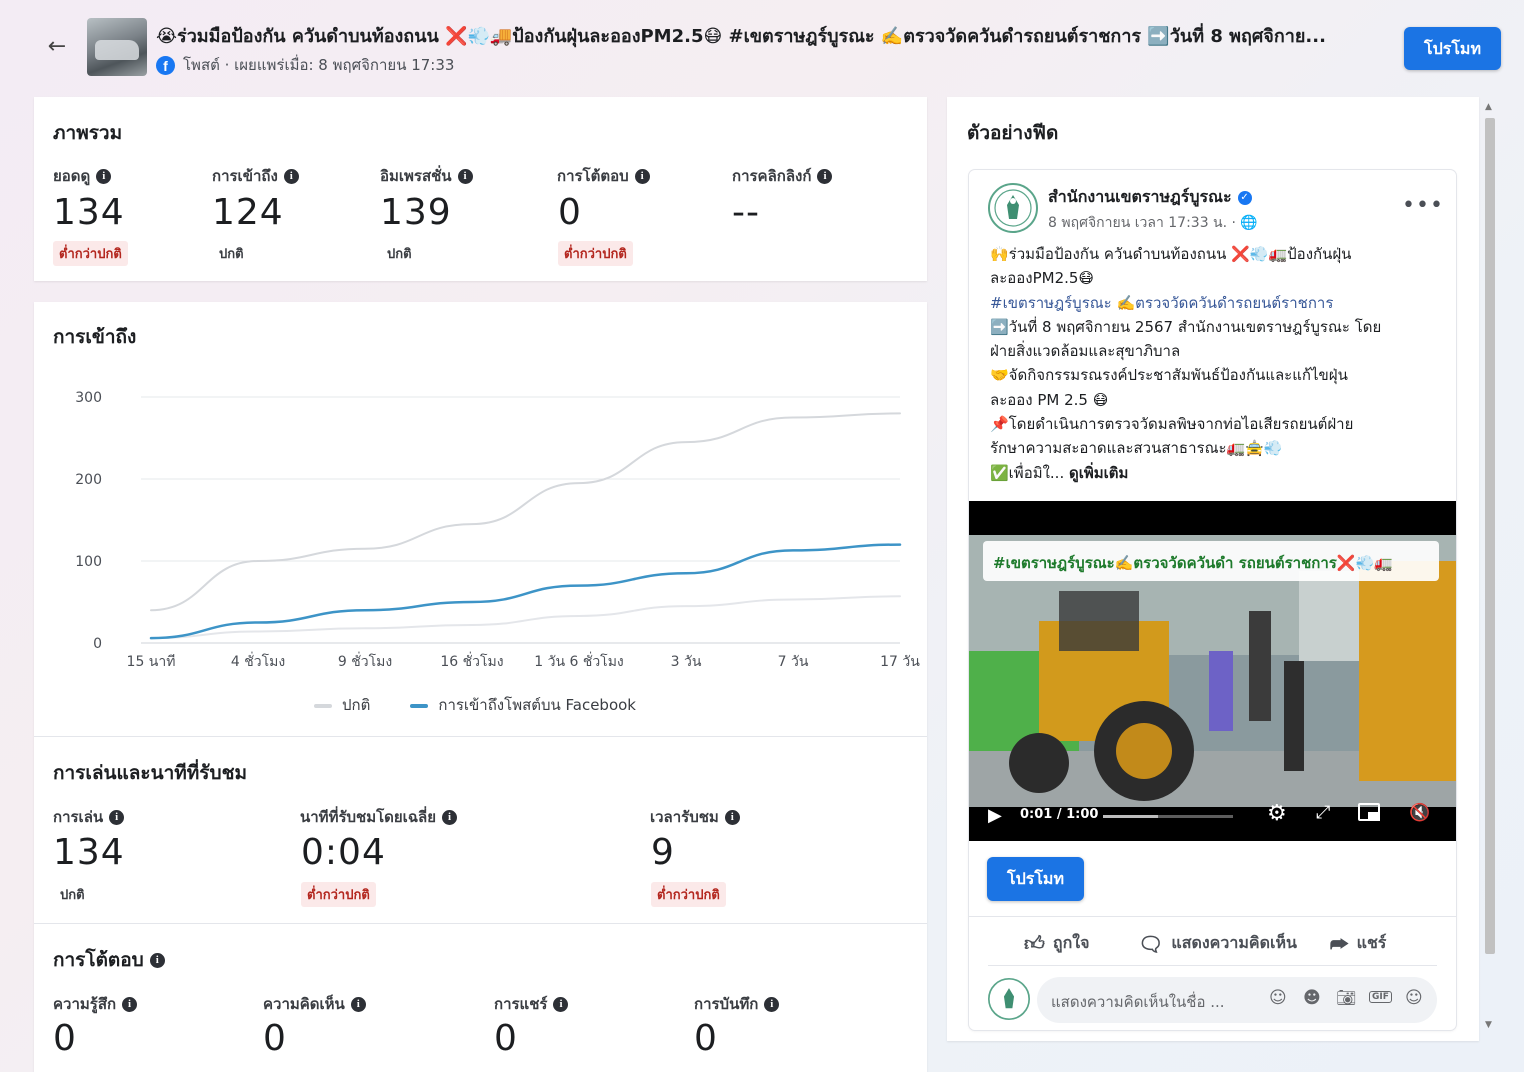 The image size is (1524, 1072). What do you see at coordinates (88, 398) in the screenshot?
I see `y-tick-label: 300` at bounding box center [88, 398].